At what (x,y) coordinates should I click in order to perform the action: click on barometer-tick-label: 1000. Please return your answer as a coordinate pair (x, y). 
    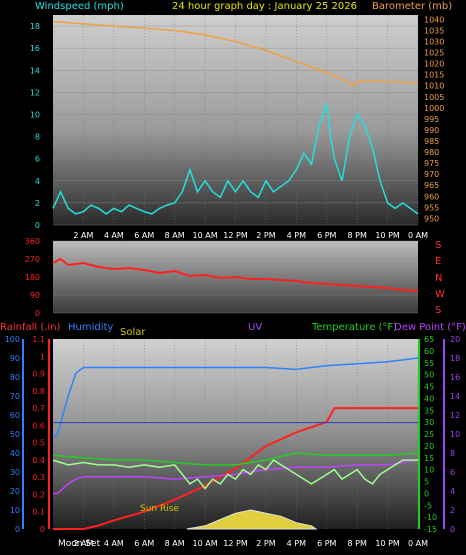
    Looking at the image, I should click on (434, 108).